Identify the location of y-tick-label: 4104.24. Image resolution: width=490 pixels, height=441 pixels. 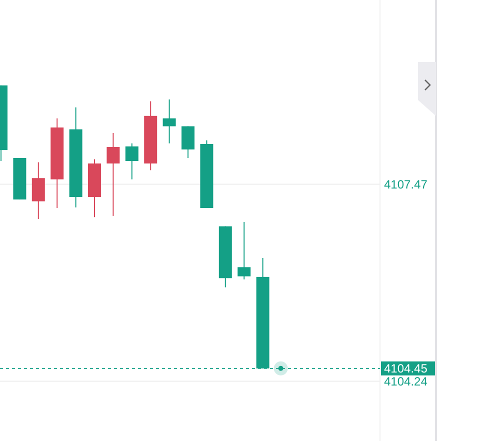
(406, 381).